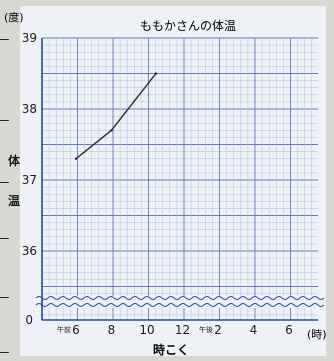 The image size is (334, 361). What do you see at coordinates (218, 330) in the screenshot?
I see `x-tick-label: 2` at bounding box center [218, 330].